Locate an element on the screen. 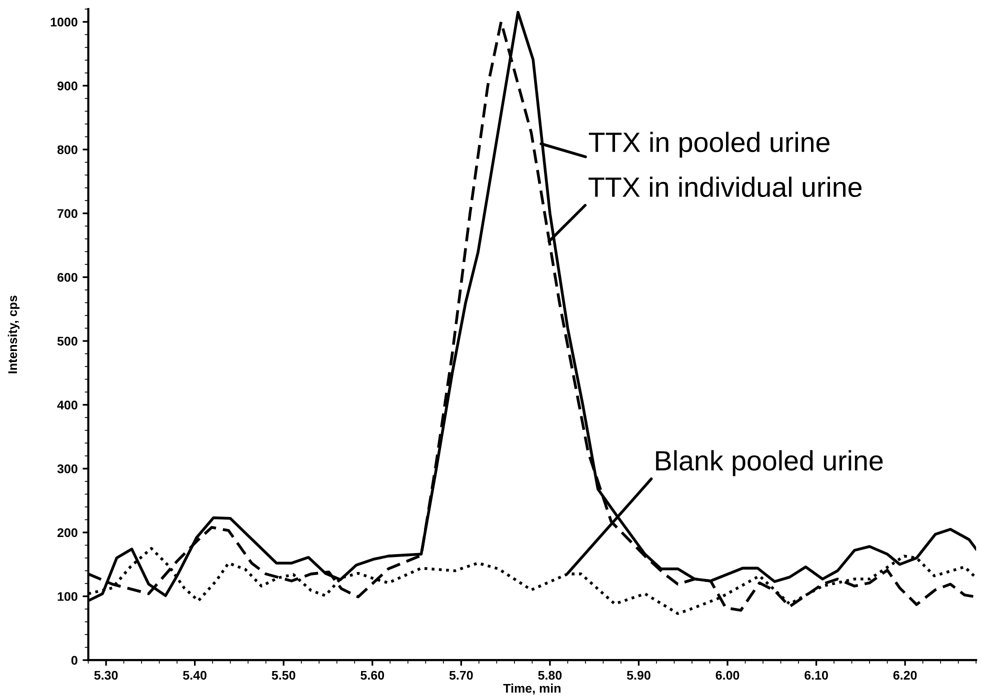 Image resolution: width=981 pixels, height=700 pixels. y-tick-label: 700 is located at coordinates (68, 213).